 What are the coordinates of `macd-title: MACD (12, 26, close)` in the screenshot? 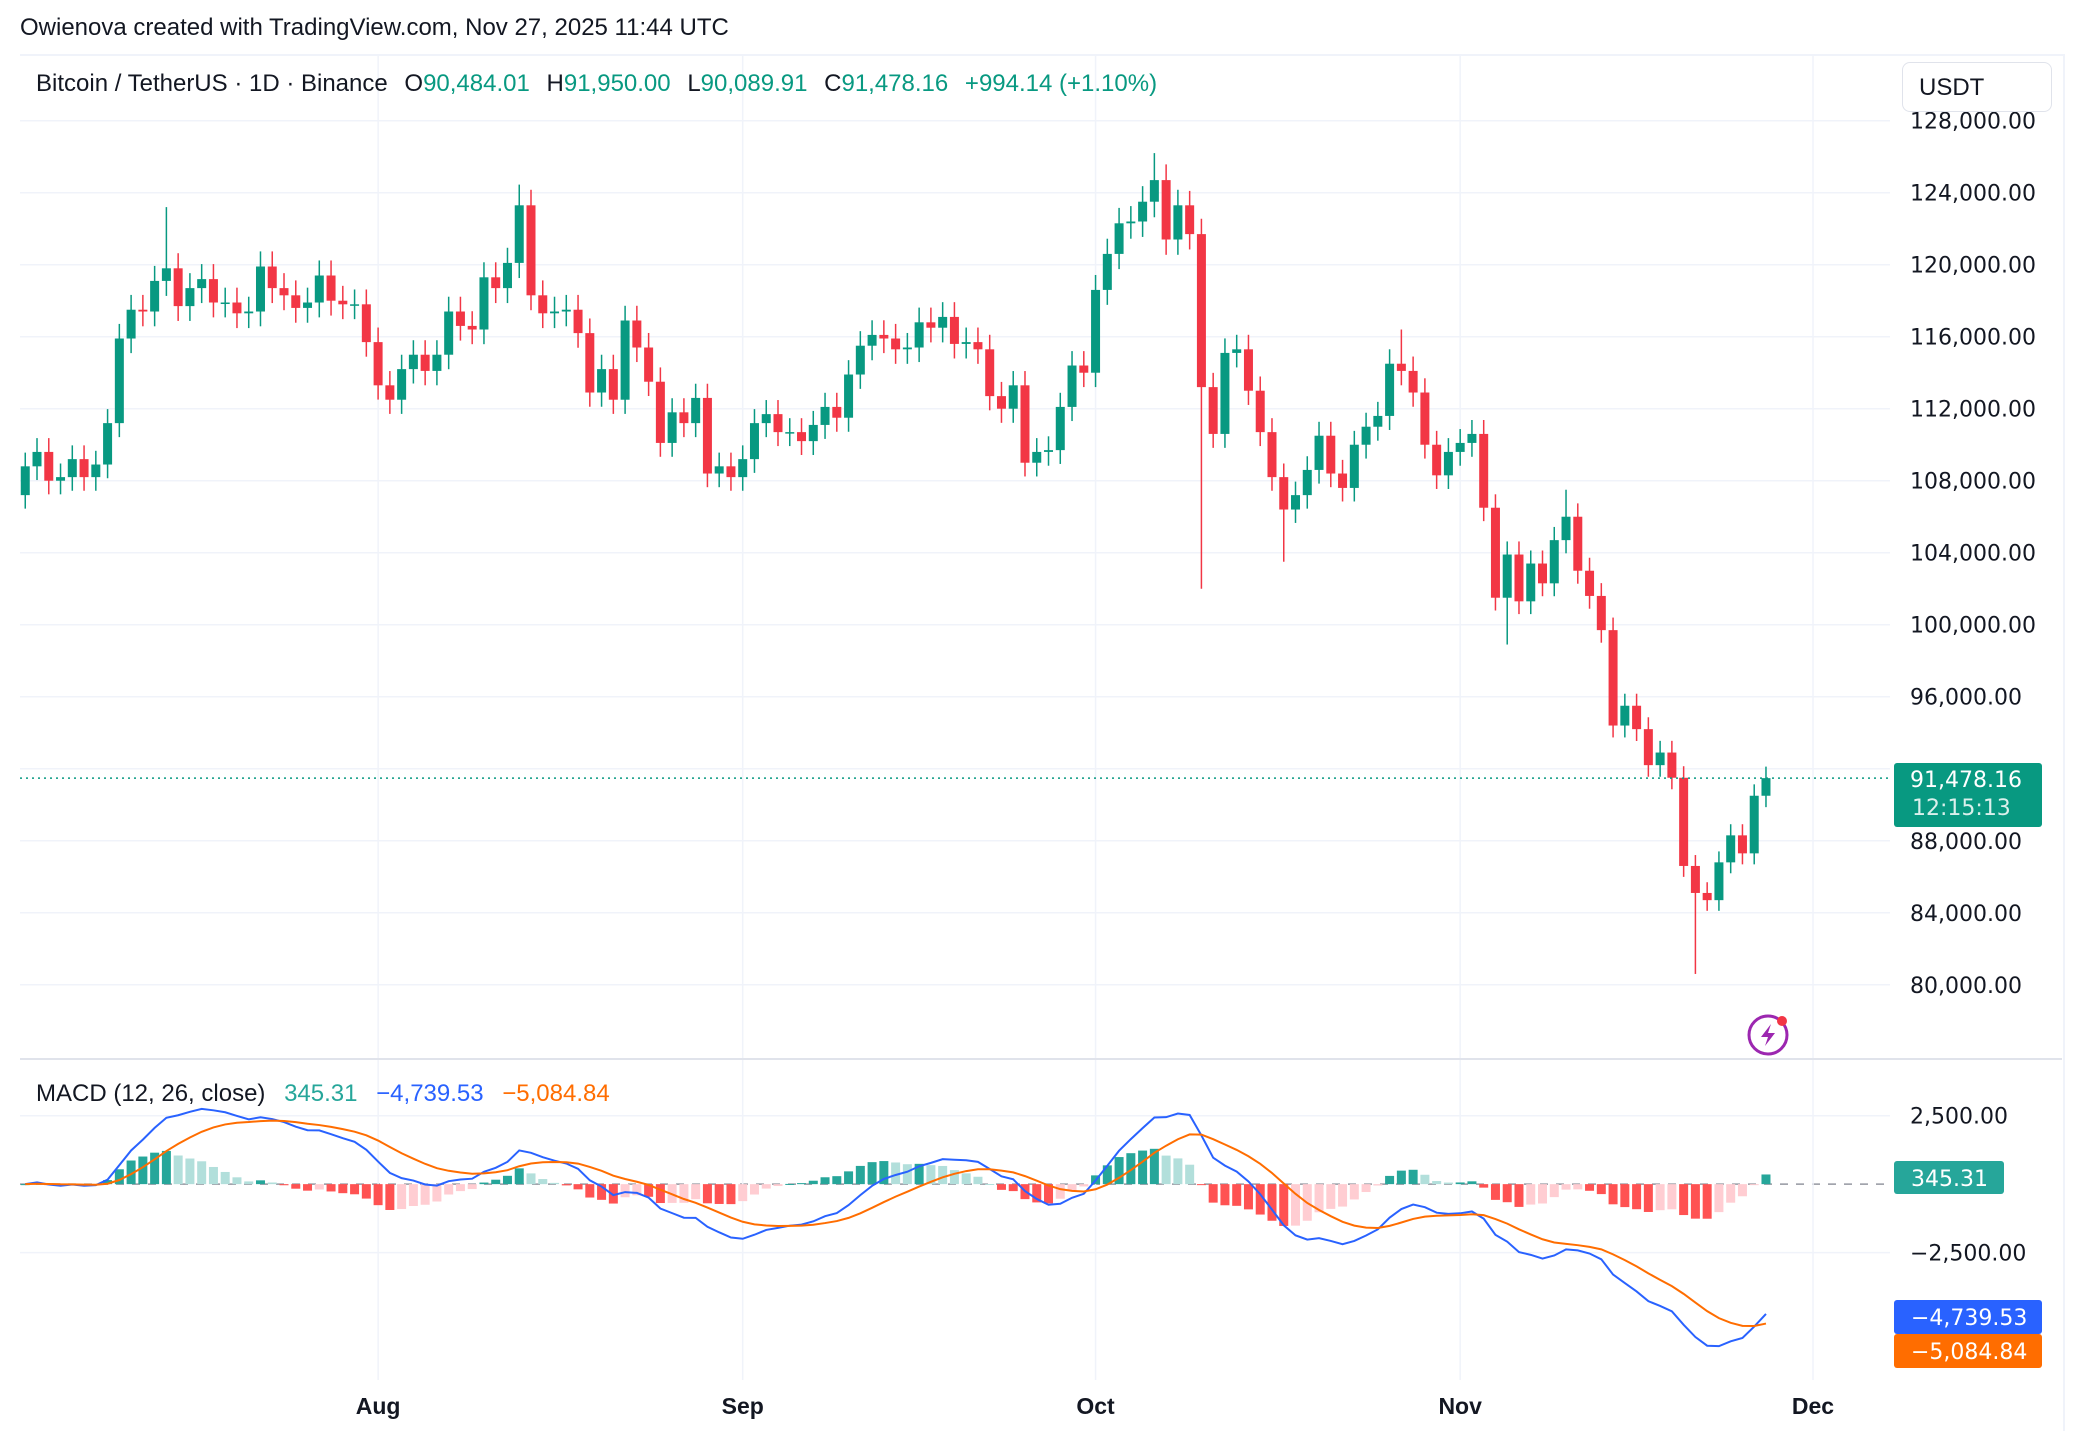 It's located at (151, 1093).